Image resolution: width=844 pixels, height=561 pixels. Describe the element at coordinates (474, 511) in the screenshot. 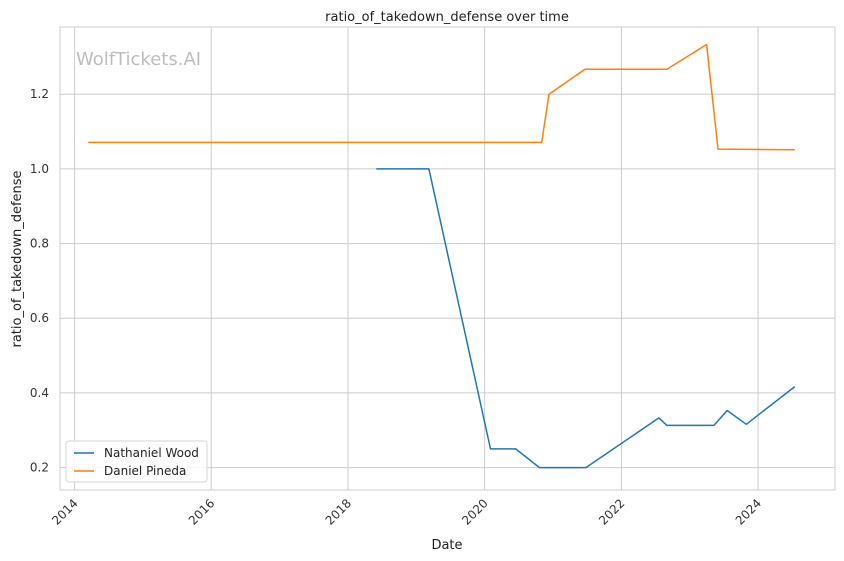

I see `x-tick-label: 2020` at that location.